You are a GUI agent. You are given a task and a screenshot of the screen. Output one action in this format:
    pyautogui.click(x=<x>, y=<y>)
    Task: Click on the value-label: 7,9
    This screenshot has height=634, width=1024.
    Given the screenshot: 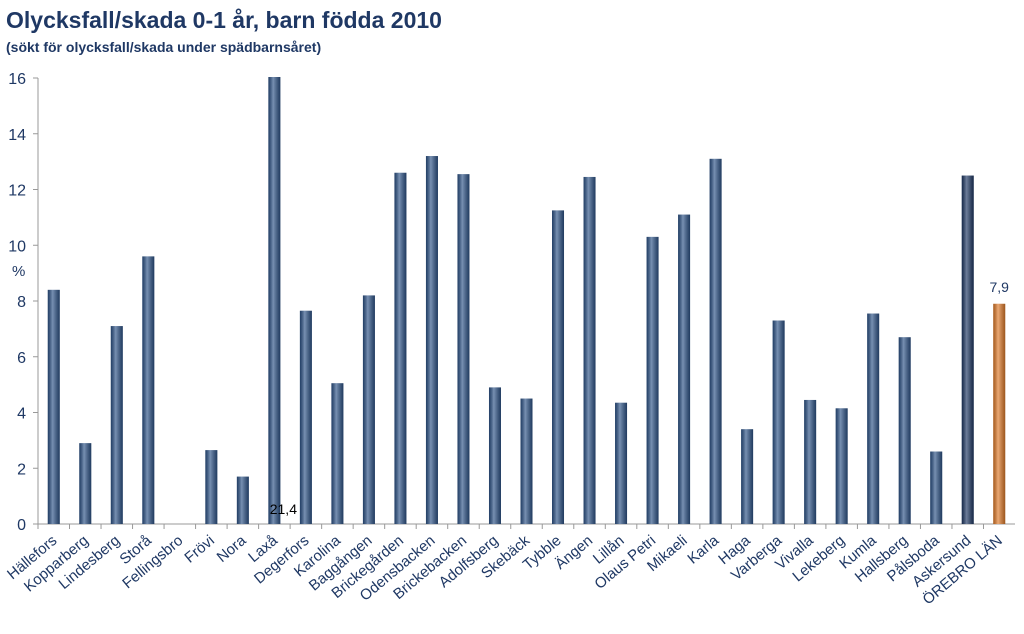 What is the action you would take?
    pyautogui.click(x=1000, y=287)
    